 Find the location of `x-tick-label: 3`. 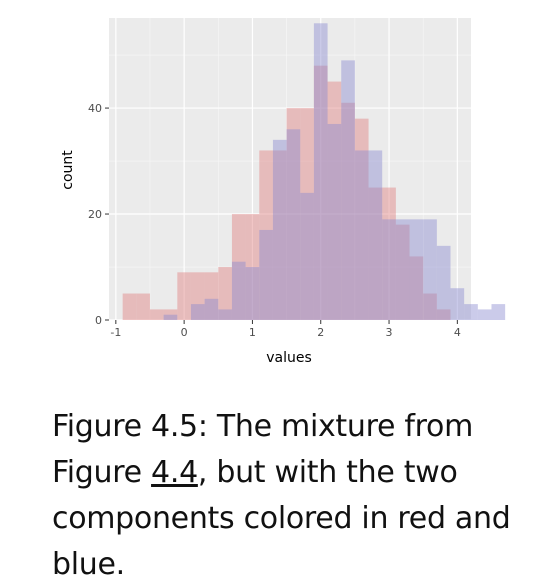

x-tick-label: 3 is located at coordinates (389, 332).